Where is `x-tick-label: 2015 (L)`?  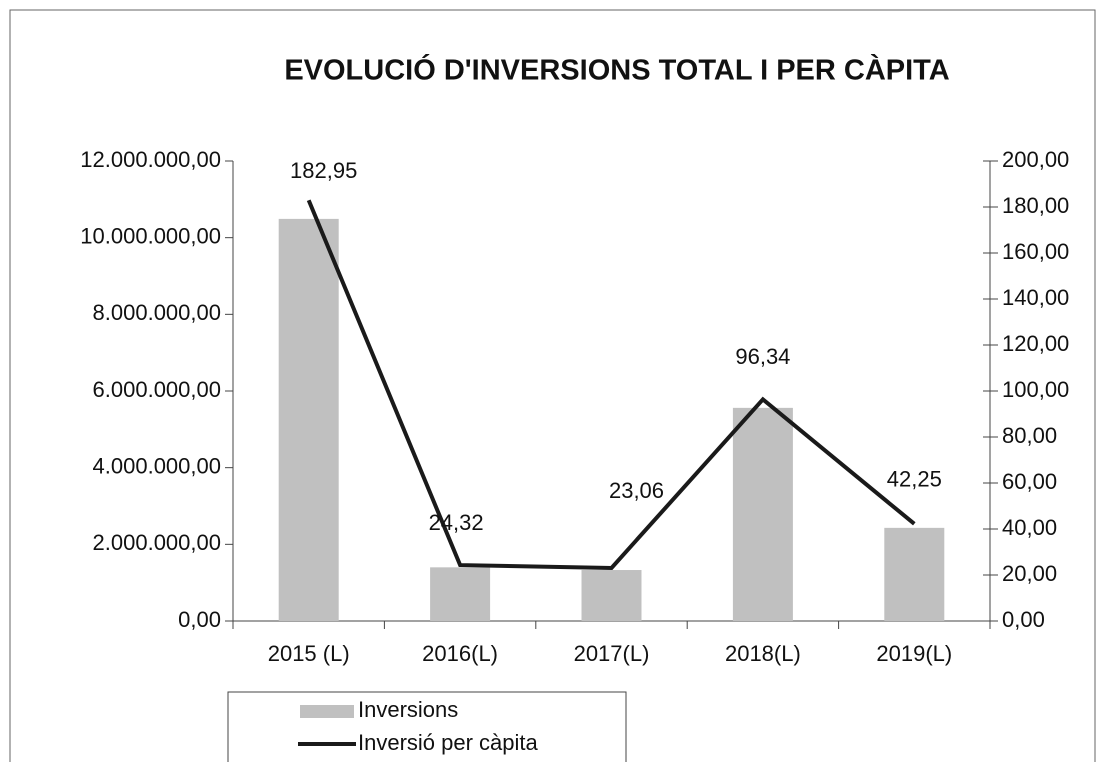
x-tick-label: 2015 (L) is located at coordinates (309, 653).